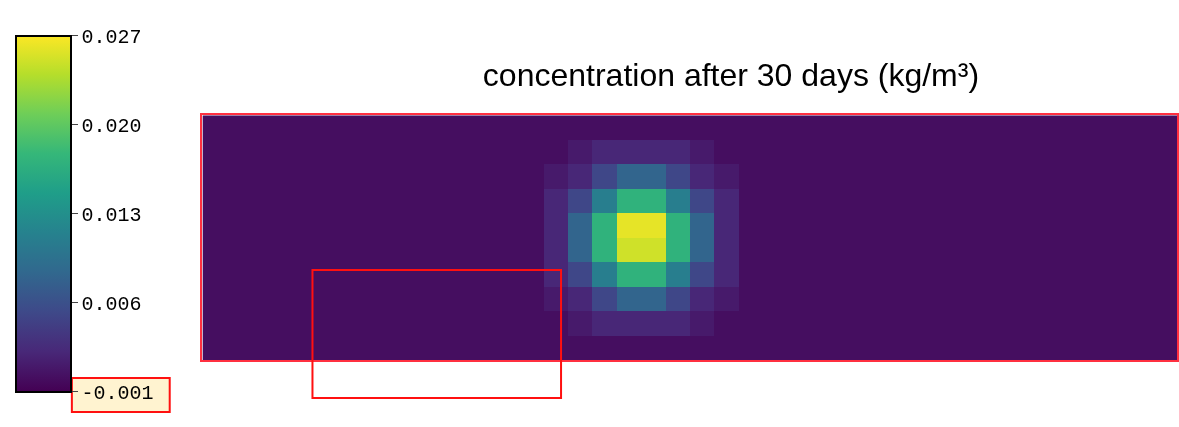 This screenshot has width=1179, height=427. Describe the element at coordinates (731, 75) in the screenshot. I see `chart-title: concentration after 30 days (kg/m³)` at that location.